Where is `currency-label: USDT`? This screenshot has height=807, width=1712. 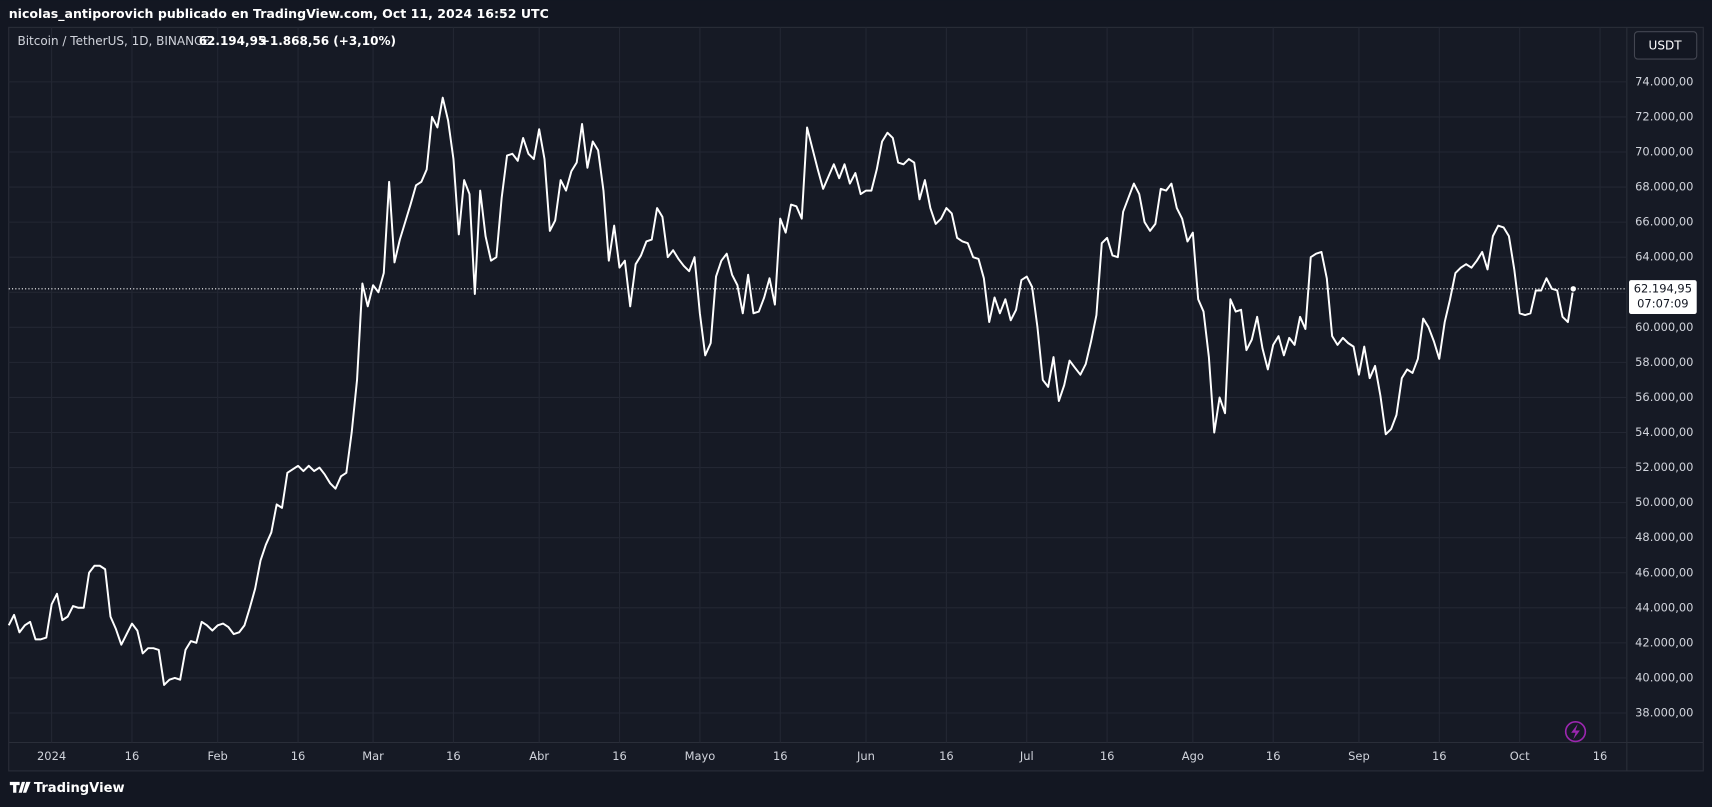
currency-label: USDT is located at coordinates (1666, 45).